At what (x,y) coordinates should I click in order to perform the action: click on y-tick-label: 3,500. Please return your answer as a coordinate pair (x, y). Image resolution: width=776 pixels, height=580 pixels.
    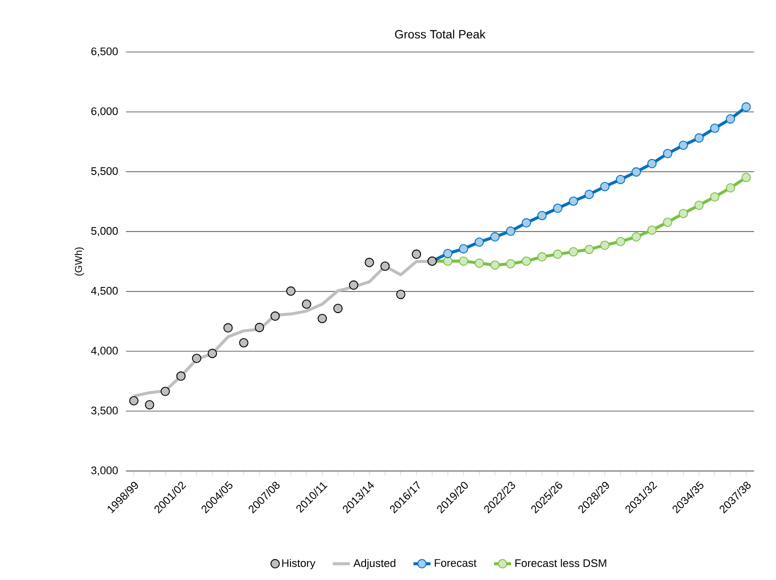
    Looking at the image, I should click on (104, 411).